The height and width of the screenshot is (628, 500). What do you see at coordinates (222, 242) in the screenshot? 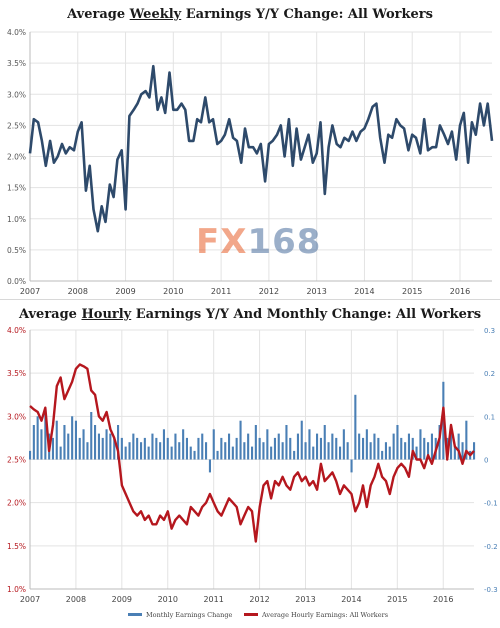
I see `watermark-fx: FX` at bounding box center [222, 242].